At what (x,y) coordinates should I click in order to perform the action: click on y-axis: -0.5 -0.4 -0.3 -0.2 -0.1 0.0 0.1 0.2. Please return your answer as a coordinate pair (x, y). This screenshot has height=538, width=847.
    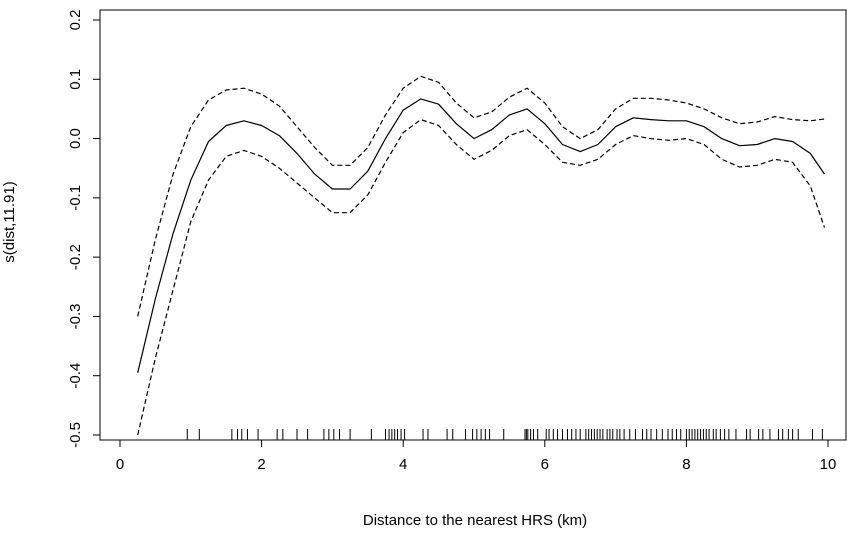
    Looking at the image, I should click on (83, 229).